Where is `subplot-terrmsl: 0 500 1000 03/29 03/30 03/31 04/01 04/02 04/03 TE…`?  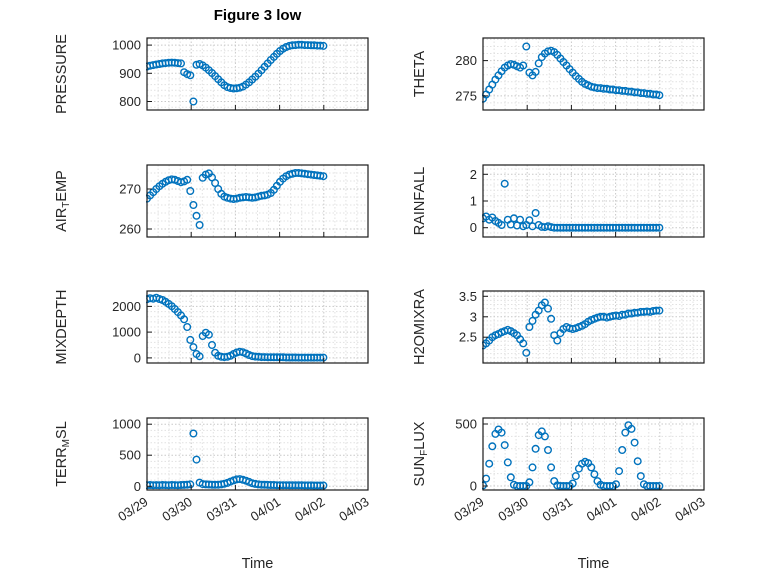
subplot-terrmsl: 0 500 1000 03/29 03/30 03/31 04/01 04/02 04/03 TE… is located at coordinates (213, 471).